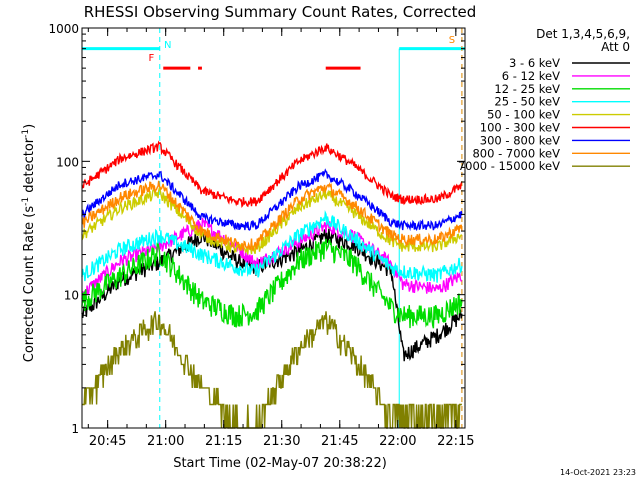 The image size is (640, 480). What do you see at coordinates (71, 296) in the screenshot?
I see `y-tick-label: 10` at bounding box center [71, 296].